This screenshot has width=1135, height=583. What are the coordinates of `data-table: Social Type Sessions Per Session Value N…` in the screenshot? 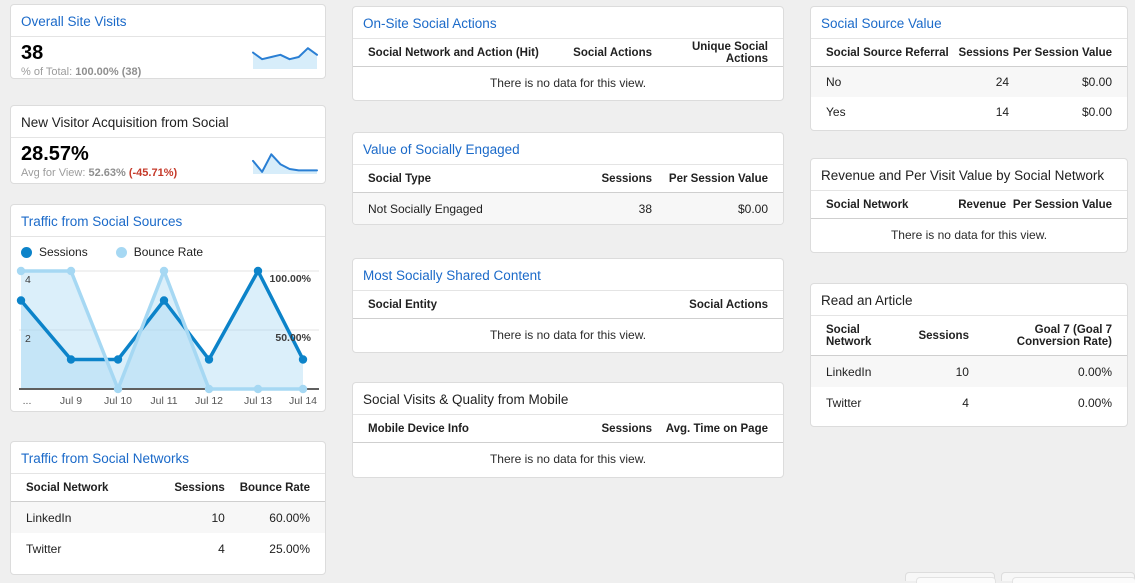 It's located at (568, 194).